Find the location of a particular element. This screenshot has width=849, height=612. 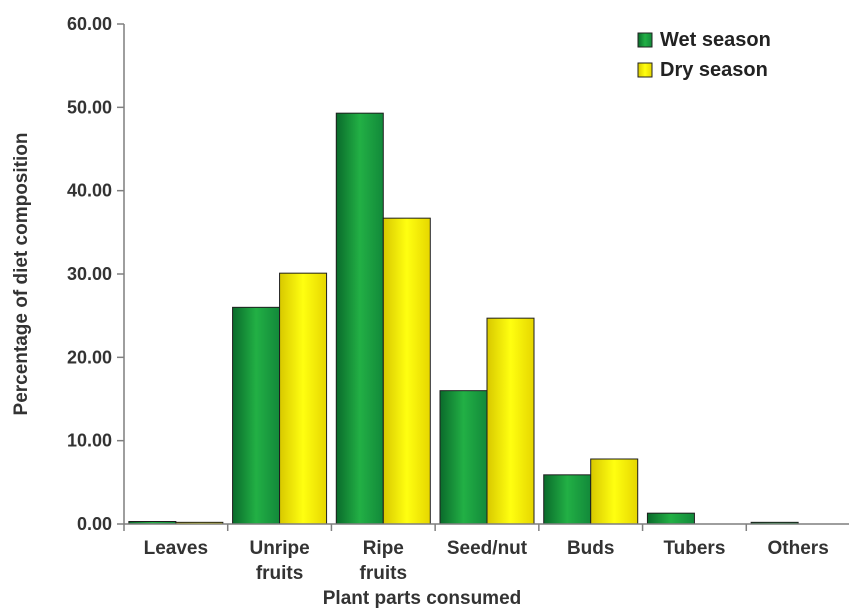

y-tick-label: 0.00 is located at coordinates (94, 524).